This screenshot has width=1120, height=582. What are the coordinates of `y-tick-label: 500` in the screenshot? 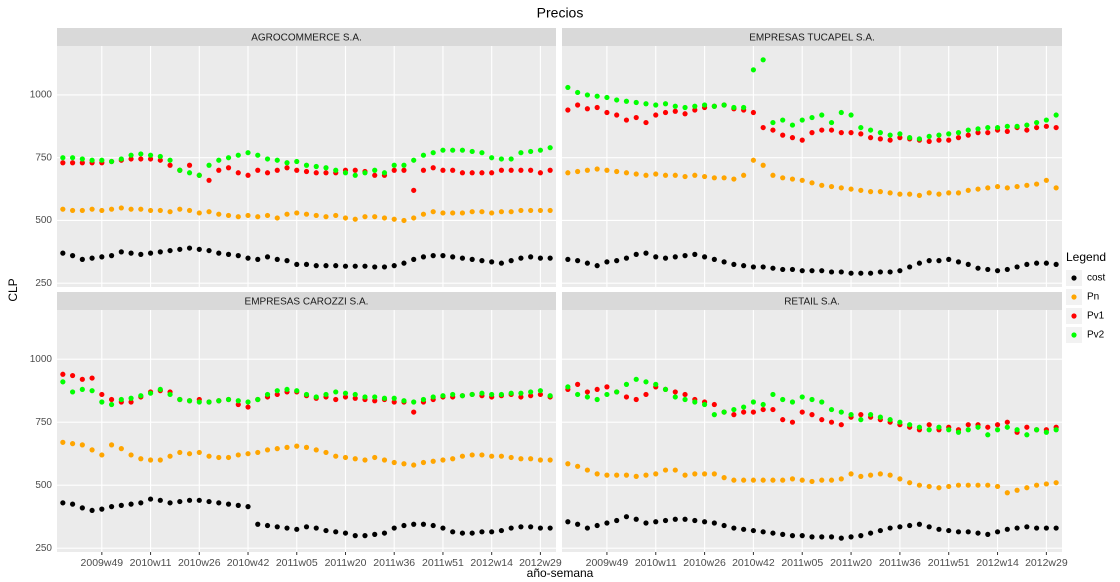 It's located at (43, 485).